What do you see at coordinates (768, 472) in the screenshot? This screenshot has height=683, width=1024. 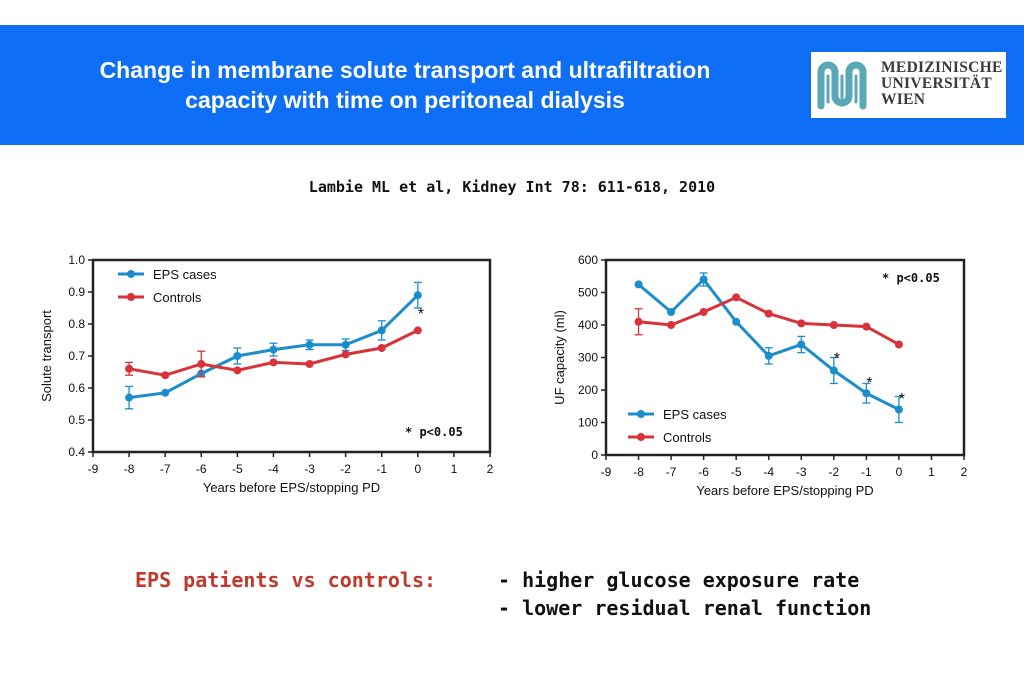 I see `chart-right-x-tick-label: -4` at bounding box center [768, 472].